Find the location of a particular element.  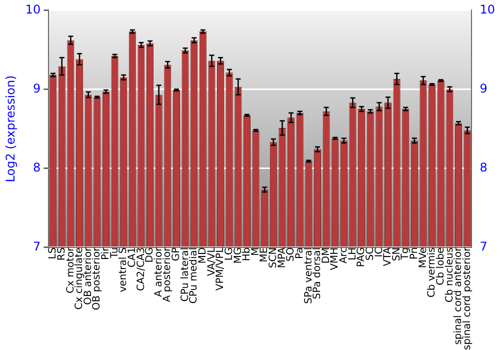

x-tick-label: GP is located at coordinates (176, 254).